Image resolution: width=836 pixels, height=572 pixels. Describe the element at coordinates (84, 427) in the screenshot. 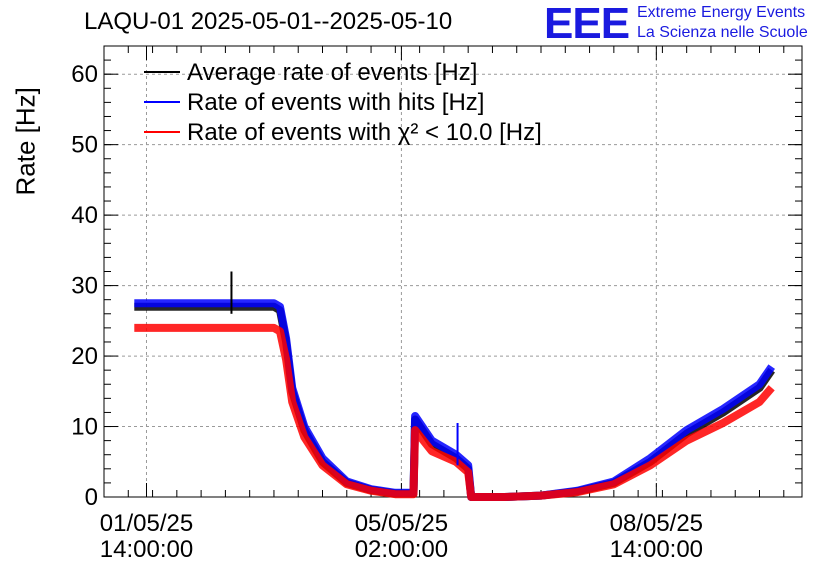

I see `y-tick-label: 10` at that location.